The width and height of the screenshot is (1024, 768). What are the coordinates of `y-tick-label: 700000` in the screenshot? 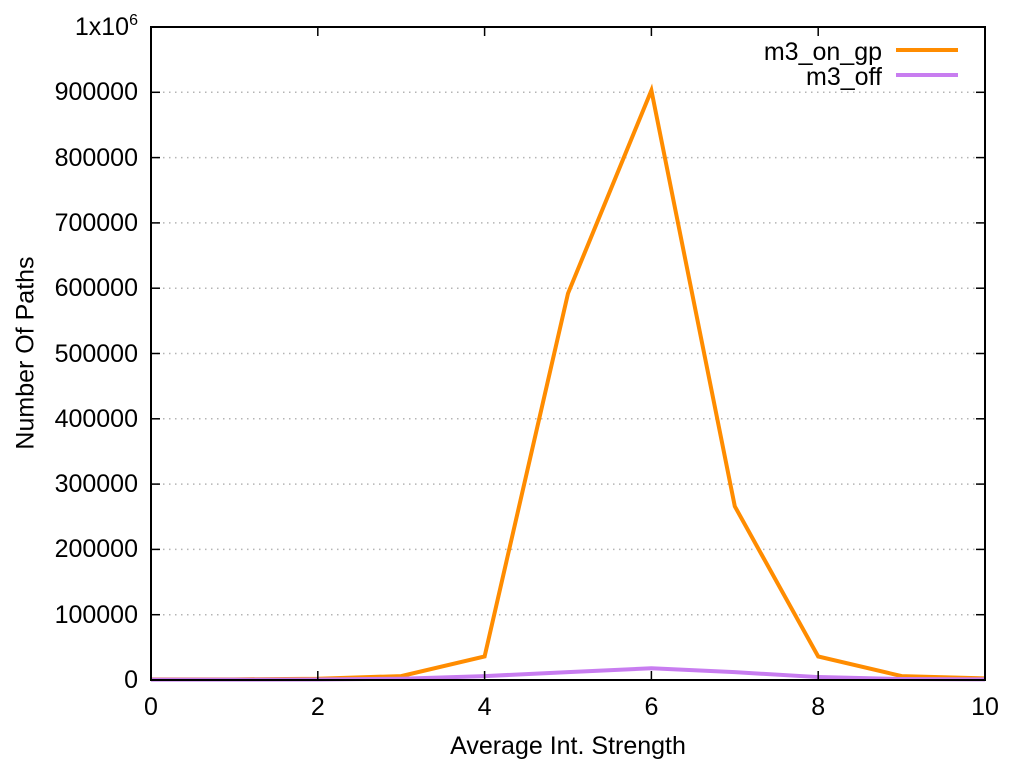 It's located at (96, 222).